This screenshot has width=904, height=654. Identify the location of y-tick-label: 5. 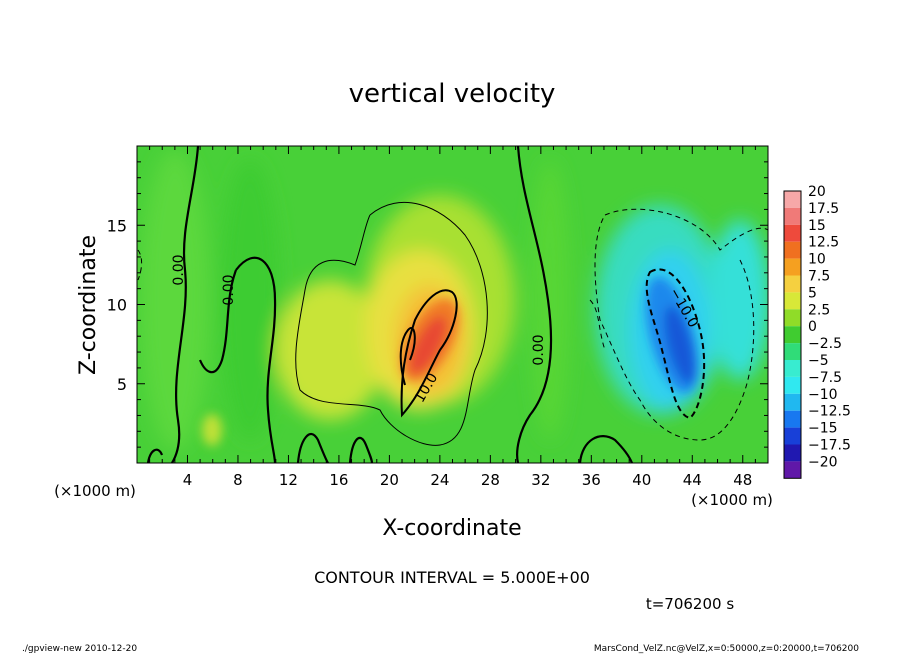
(122, 384).